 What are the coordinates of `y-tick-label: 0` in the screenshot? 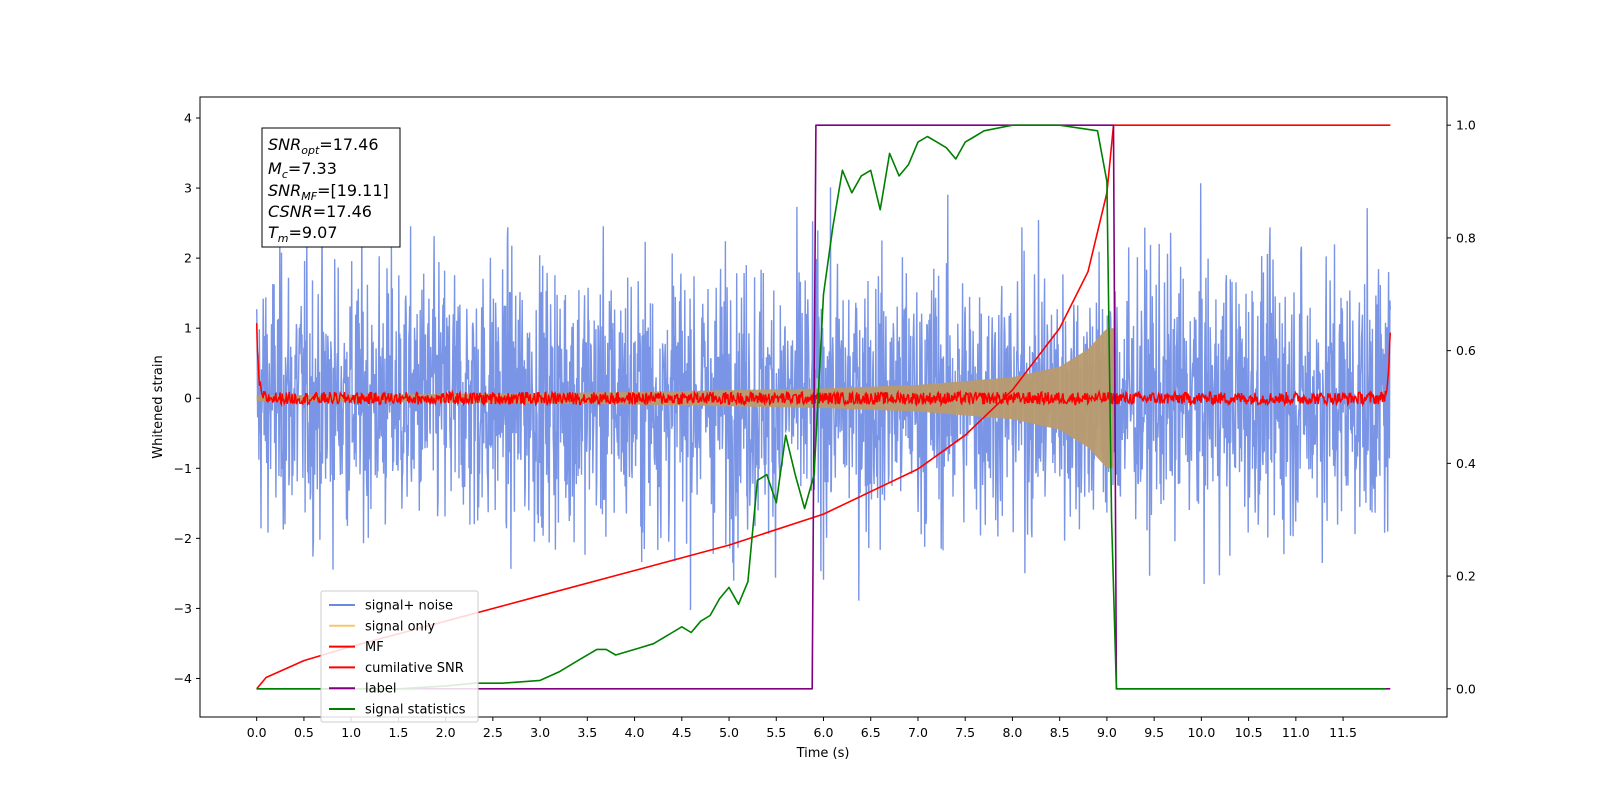 It's located at (188, 398).